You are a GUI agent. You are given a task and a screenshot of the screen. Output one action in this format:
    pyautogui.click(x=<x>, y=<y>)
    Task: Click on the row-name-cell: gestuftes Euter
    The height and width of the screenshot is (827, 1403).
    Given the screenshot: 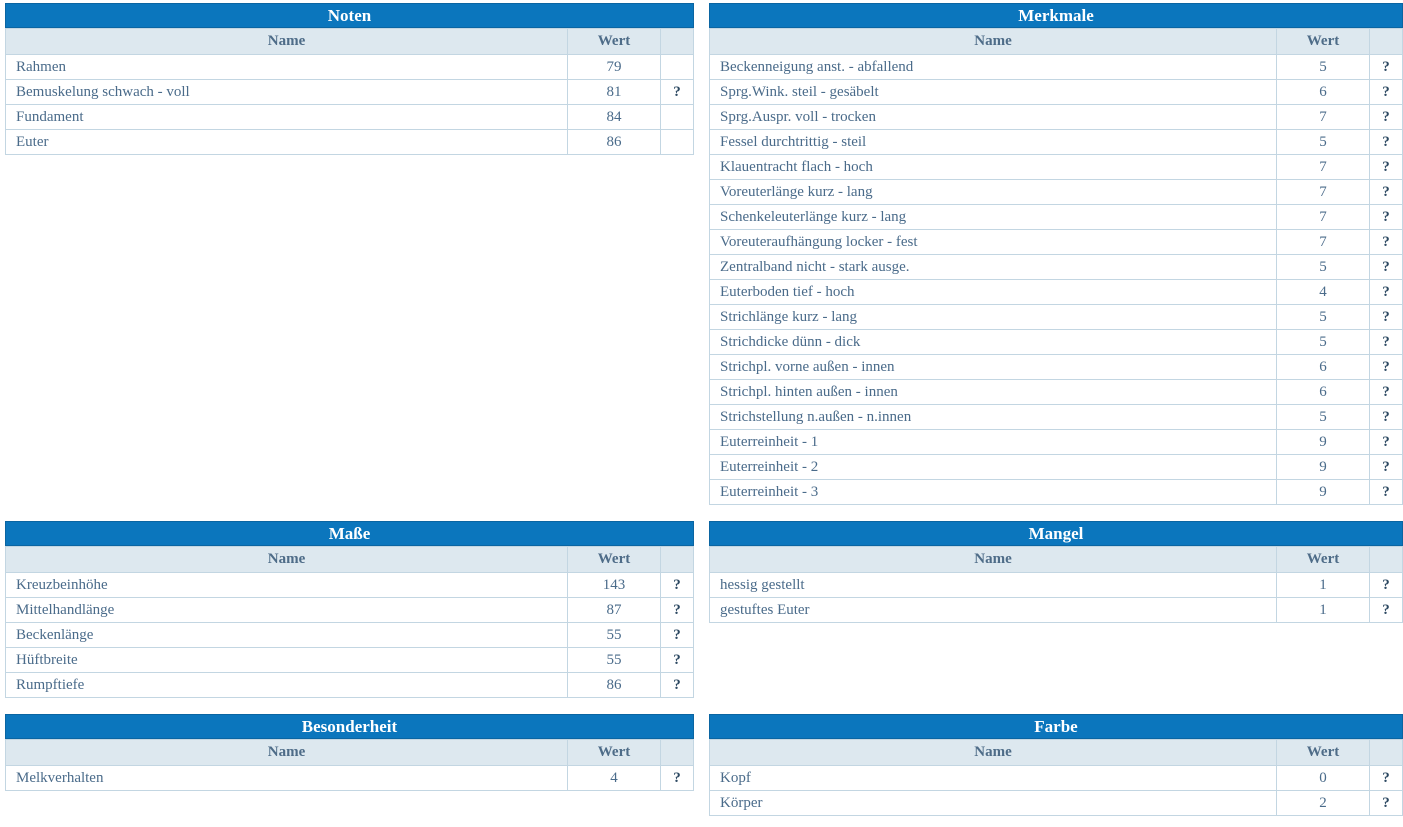 What is the action you would take?
    pyautogui.click(x=993, y=610)
    